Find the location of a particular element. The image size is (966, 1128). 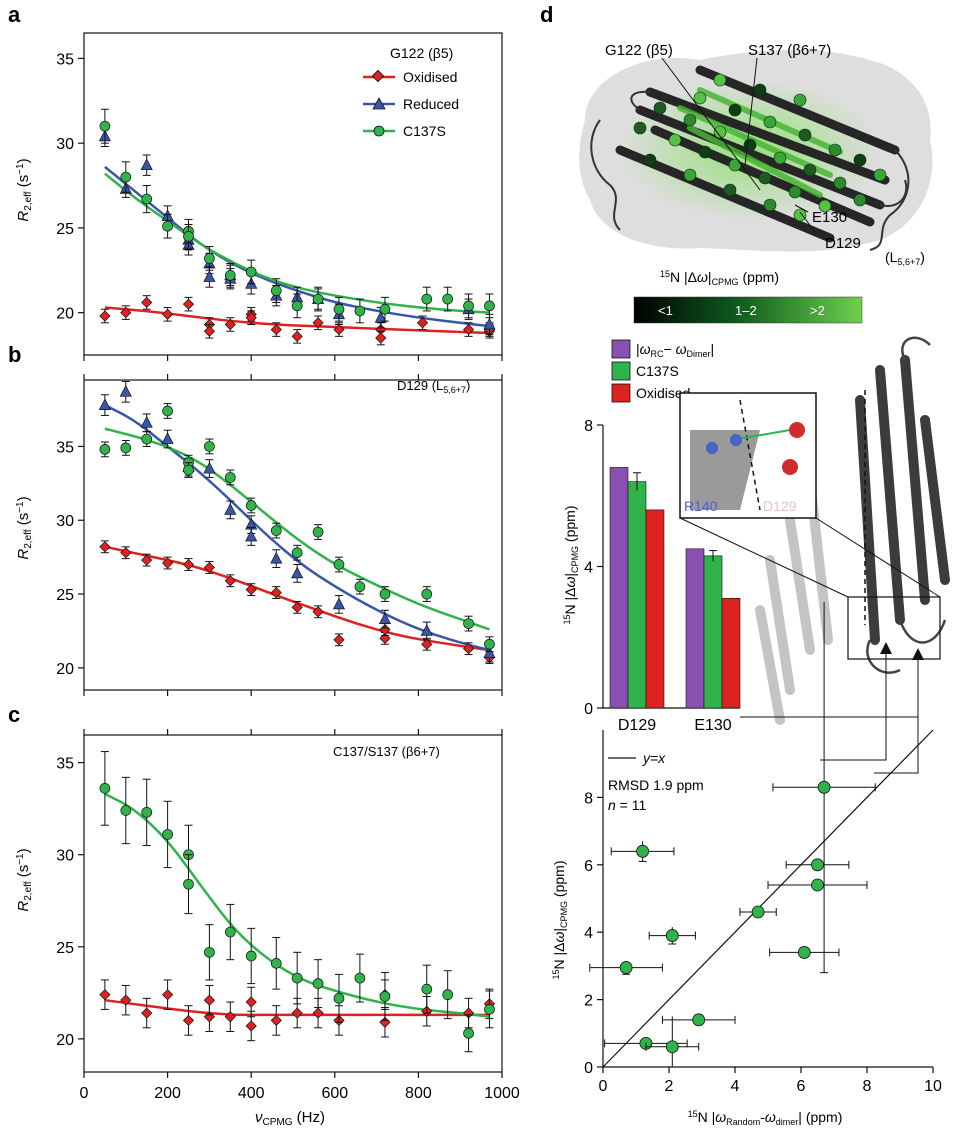

chart-b-ytick-label: 25 is located at coordinates (65, 595).